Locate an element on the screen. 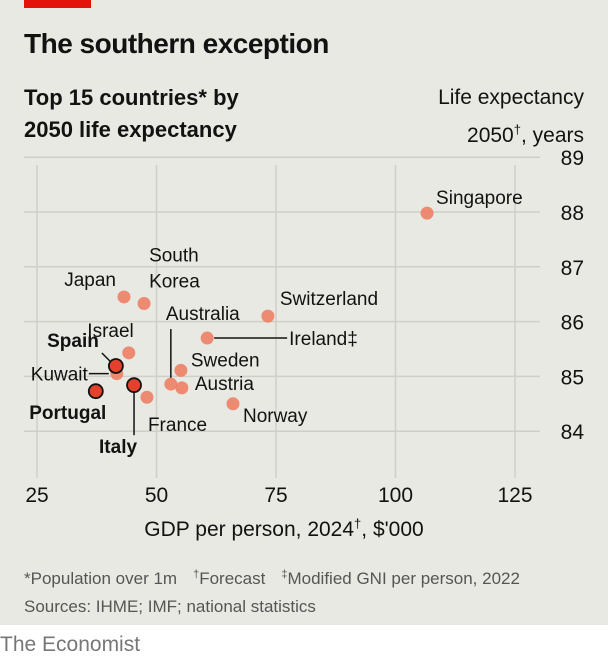 Image resolution: width=608 pixels, height=662 pixels. country-label: Portugal is located at coordinates (67, 413).